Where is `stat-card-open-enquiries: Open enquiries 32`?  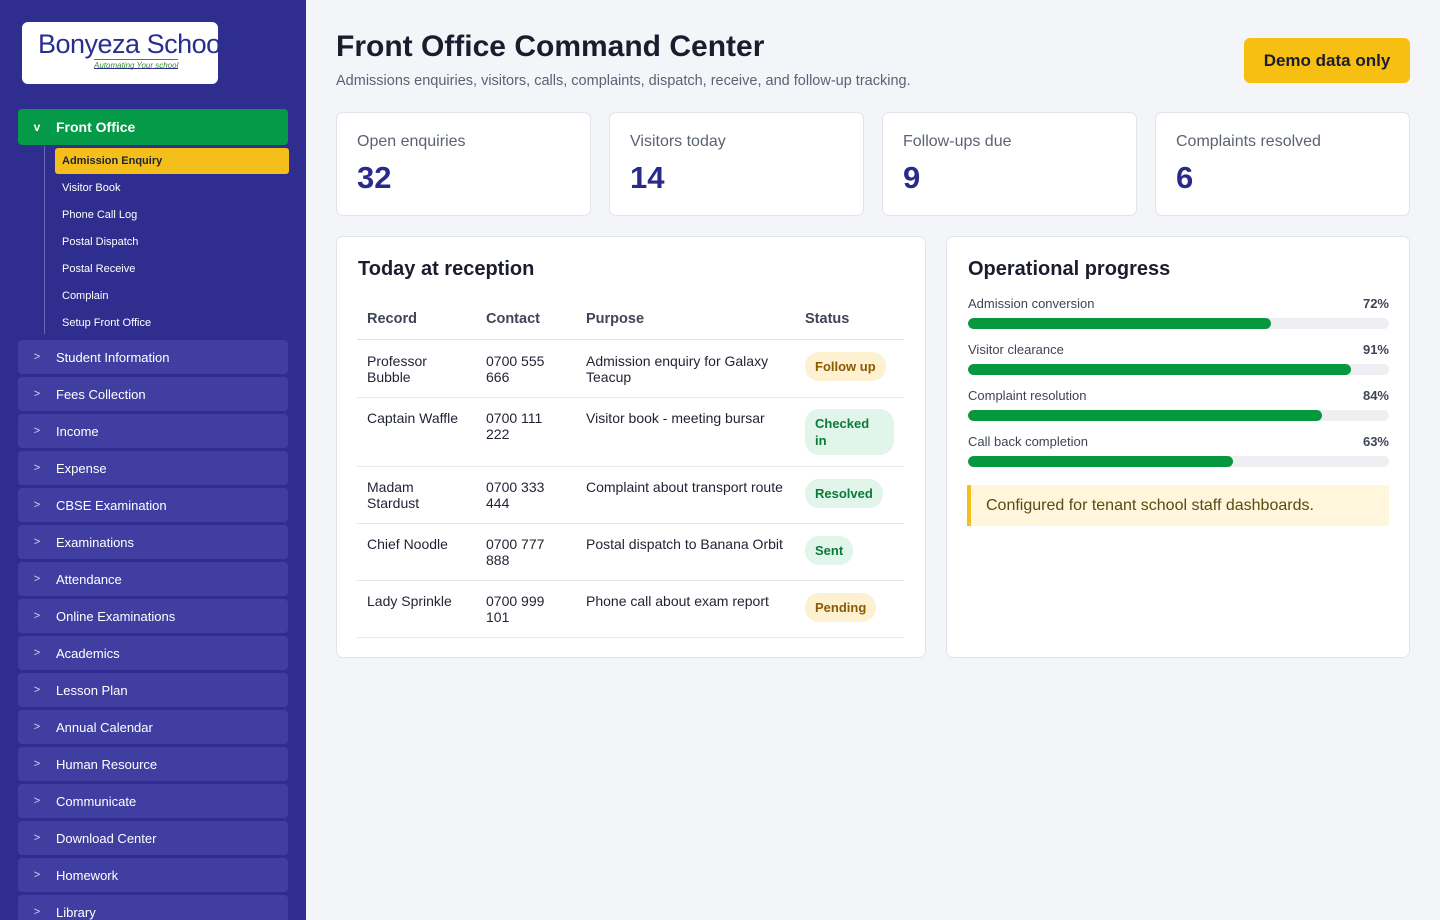
stat-card-open-enquiries: Open enquiries 32 is located at coordinates (463, 164).